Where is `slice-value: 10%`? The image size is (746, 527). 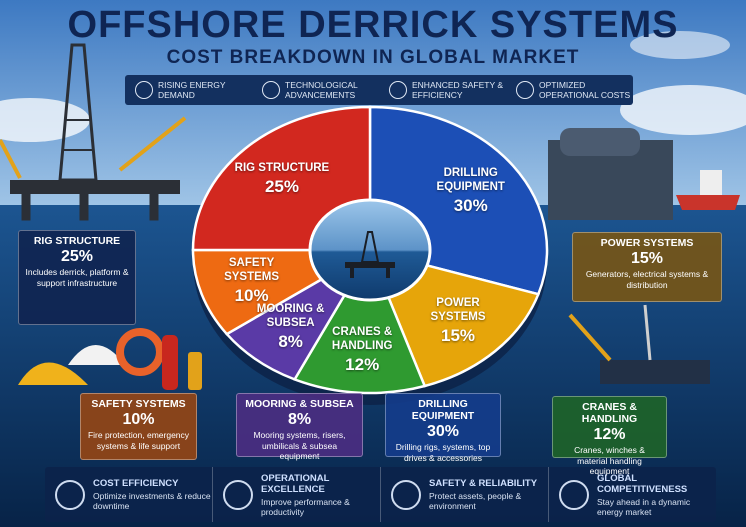
slice-value: 10% is located at coordinates (251, 296).